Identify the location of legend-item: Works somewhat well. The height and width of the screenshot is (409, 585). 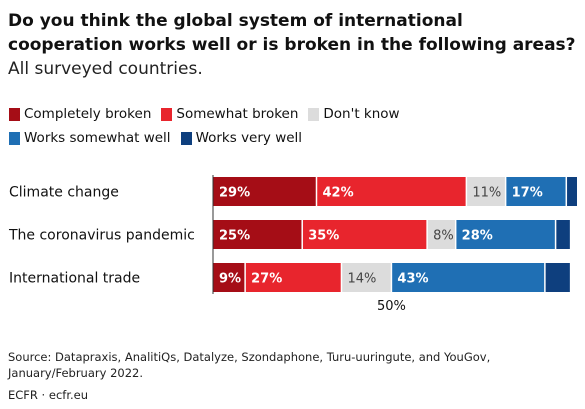
(90, 138).